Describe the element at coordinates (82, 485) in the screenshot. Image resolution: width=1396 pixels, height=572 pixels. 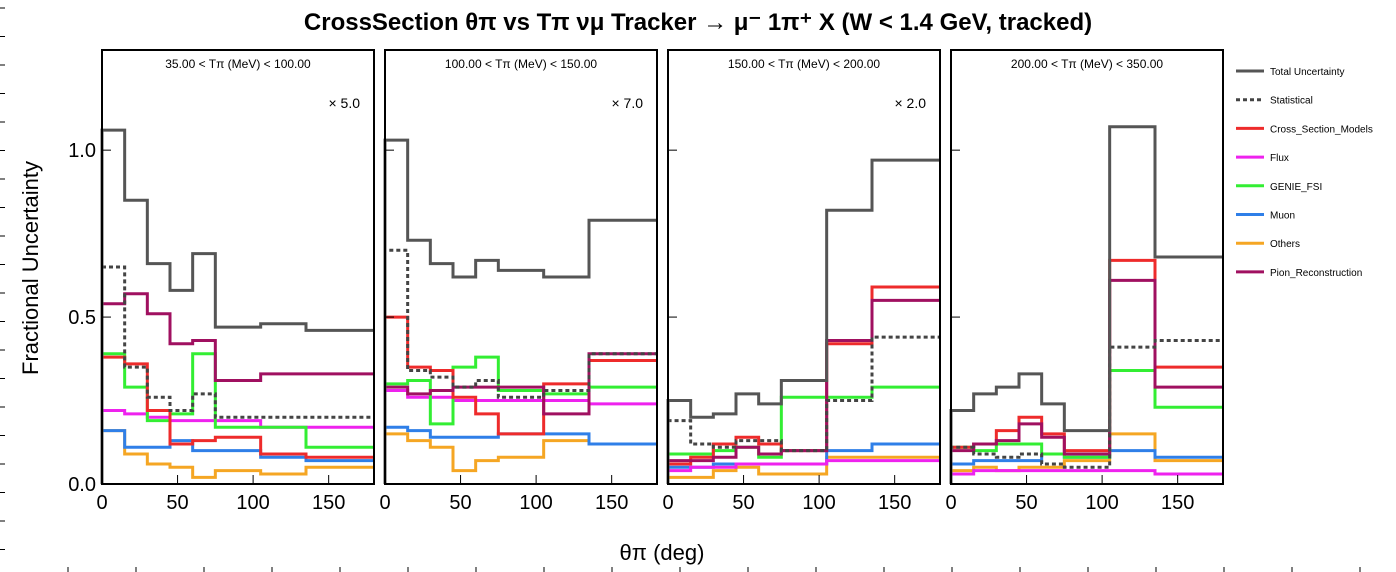
I see `y-tick-label: 0.0` at that location.